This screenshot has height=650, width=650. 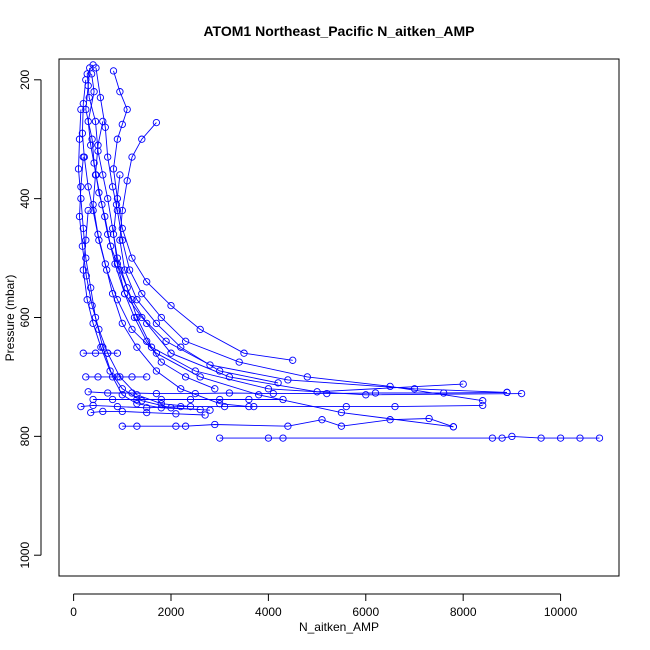 I want to click on y-tick-label: 400, so click(x=25, y=198).